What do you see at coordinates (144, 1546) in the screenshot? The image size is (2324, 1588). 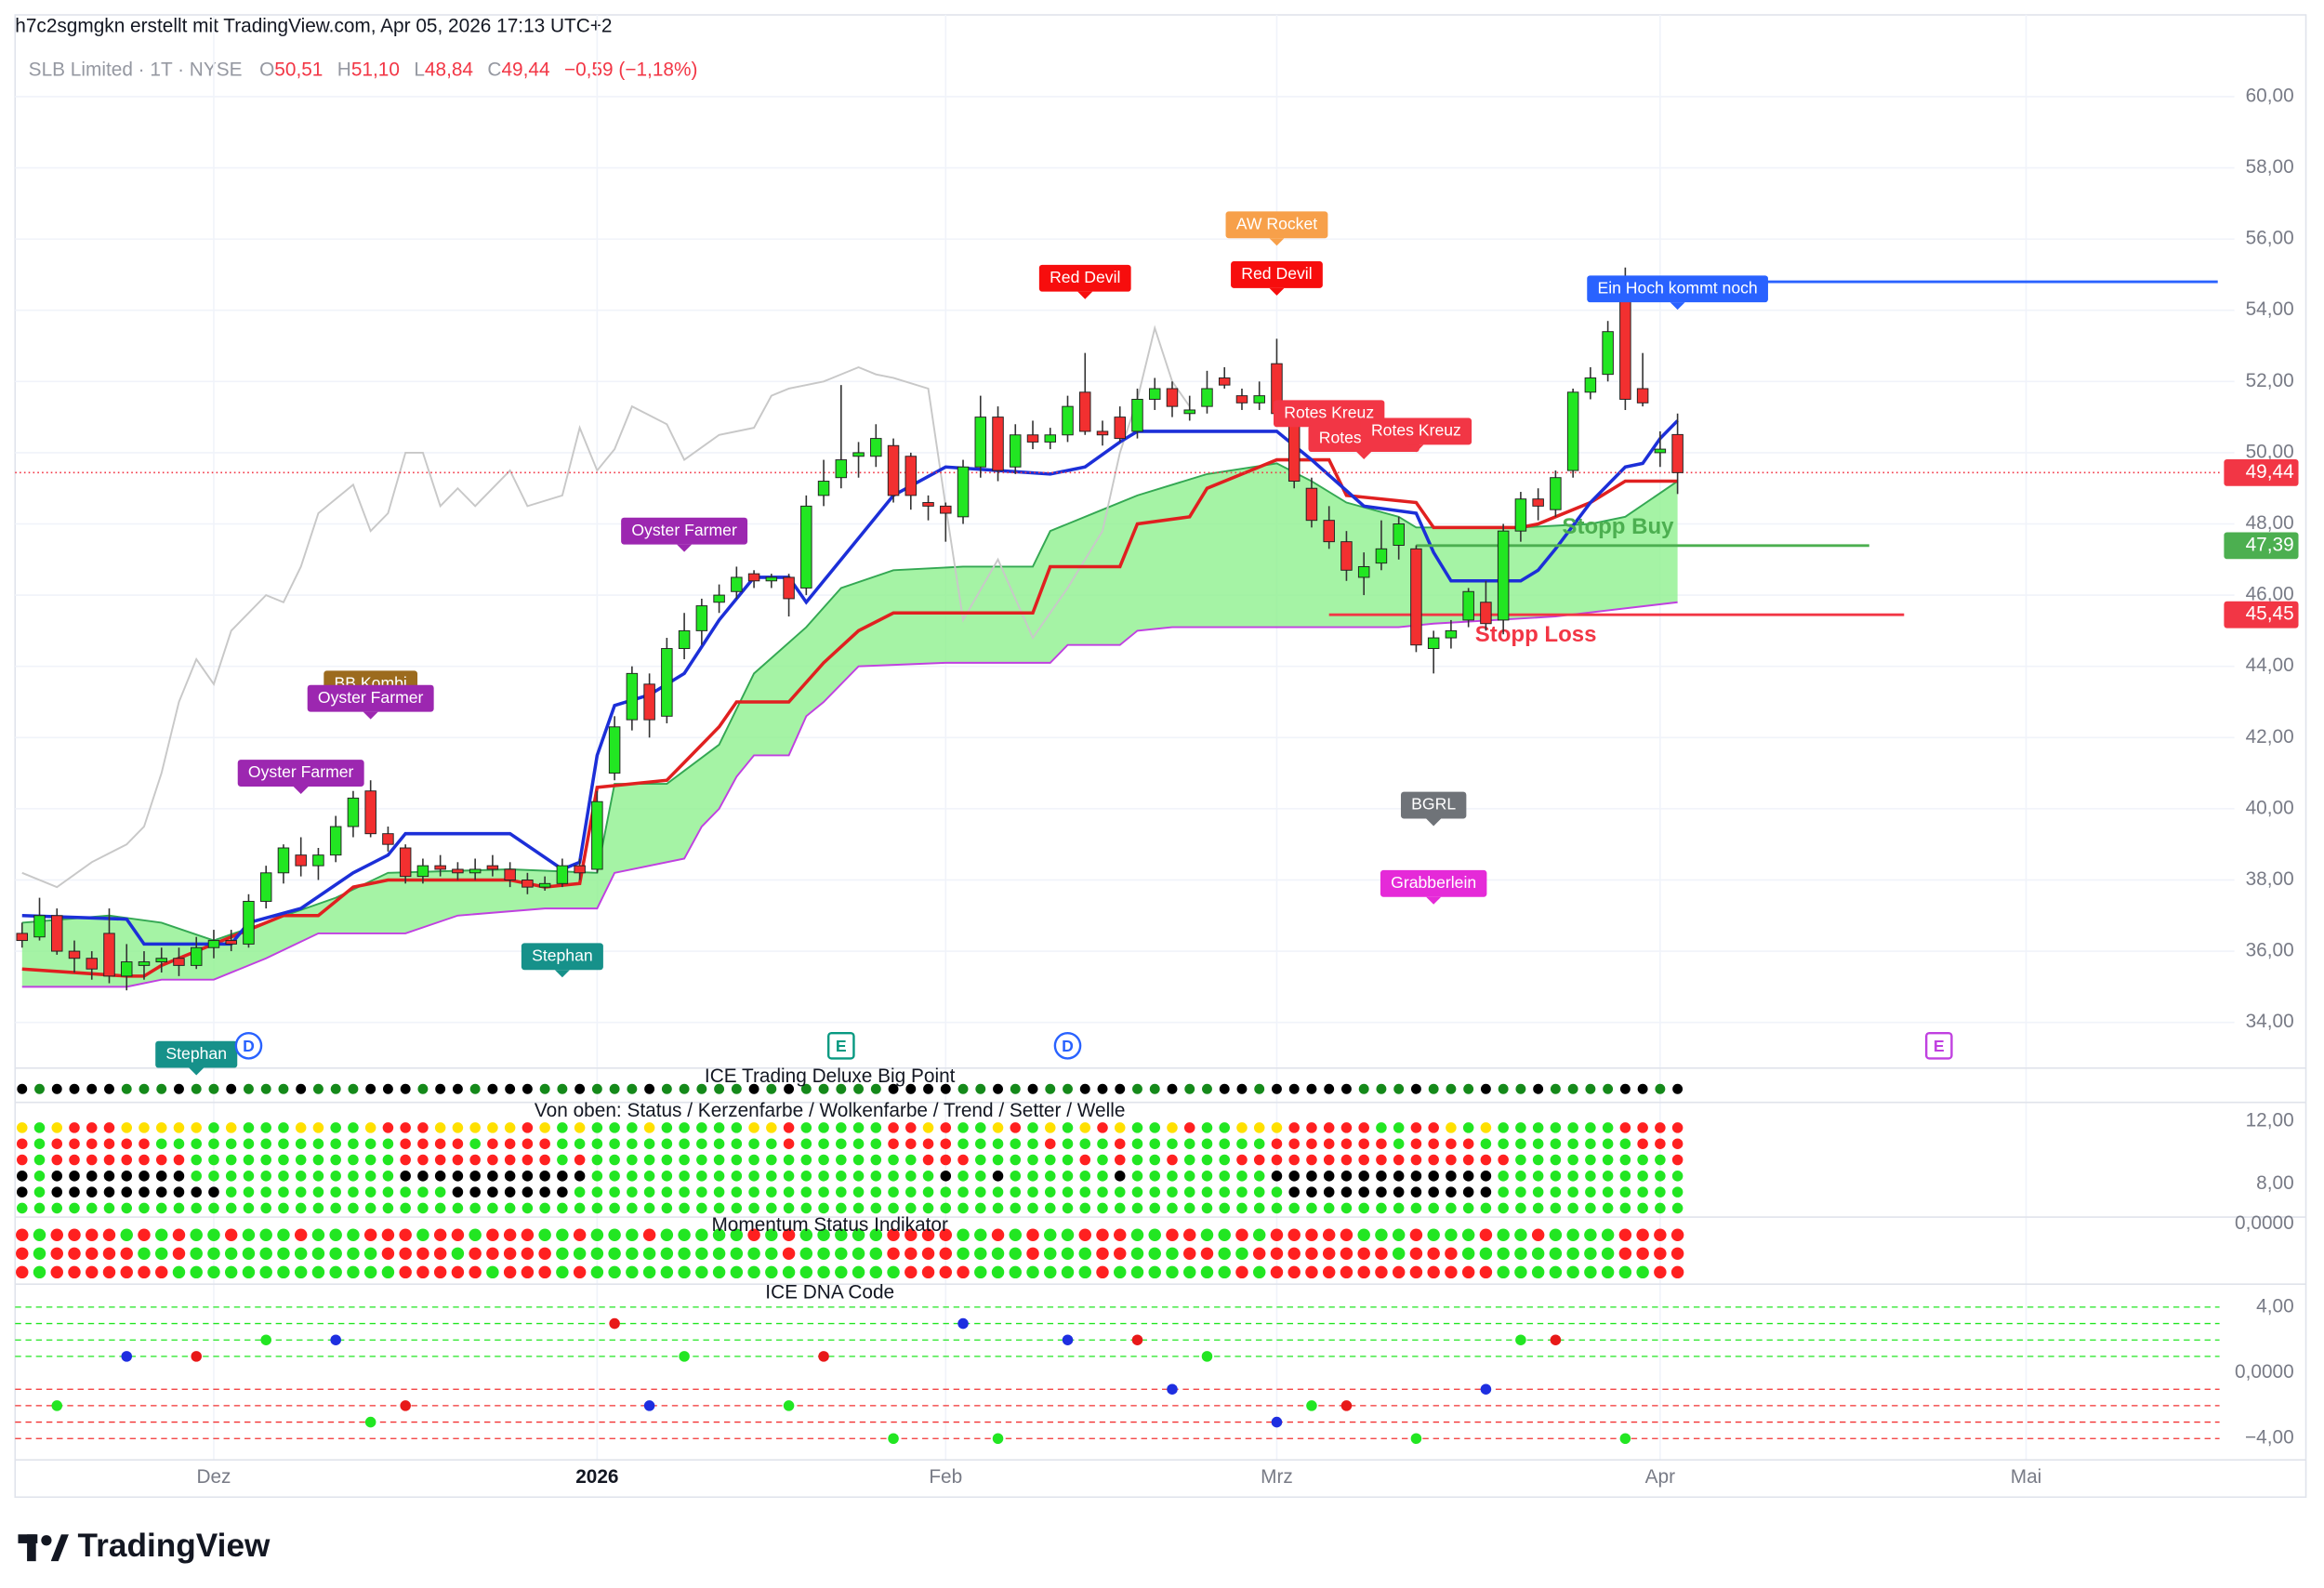 I see `tradingview-logo: TradingView` at bounding box center [144, 1546].